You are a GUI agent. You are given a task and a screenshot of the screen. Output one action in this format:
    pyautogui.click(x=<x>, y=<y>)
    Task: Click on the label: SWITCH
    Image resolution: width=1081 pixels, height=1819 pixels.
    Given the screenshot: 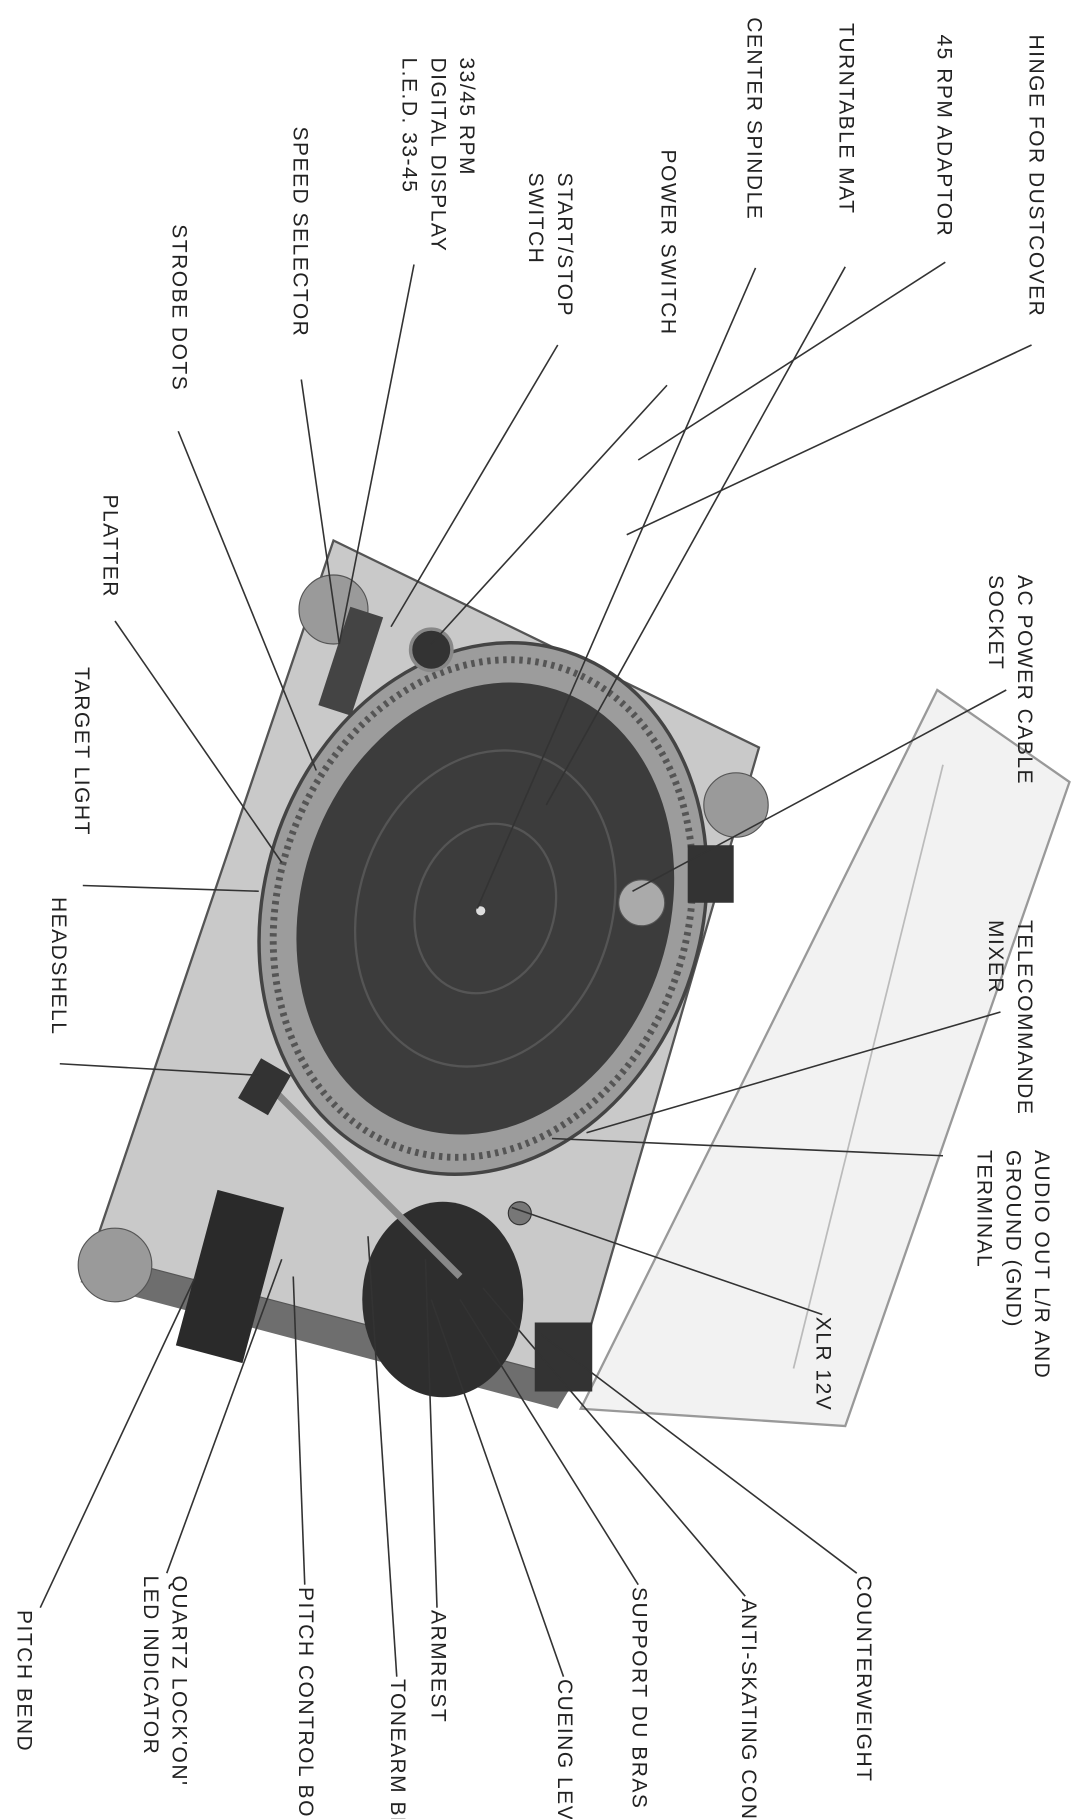 What is the action you would take?
    pyautogui.click(x=535, y=219)
    